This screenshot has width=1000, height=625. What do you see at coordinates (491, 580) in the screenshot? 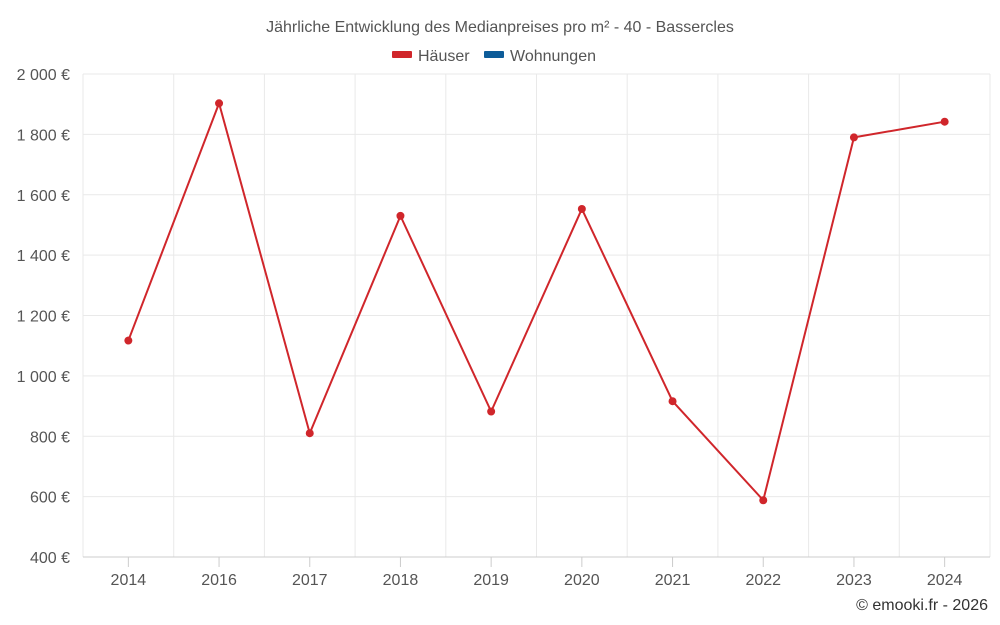
I see `x-tick-label: 2019` at bounding box center [491, 580].